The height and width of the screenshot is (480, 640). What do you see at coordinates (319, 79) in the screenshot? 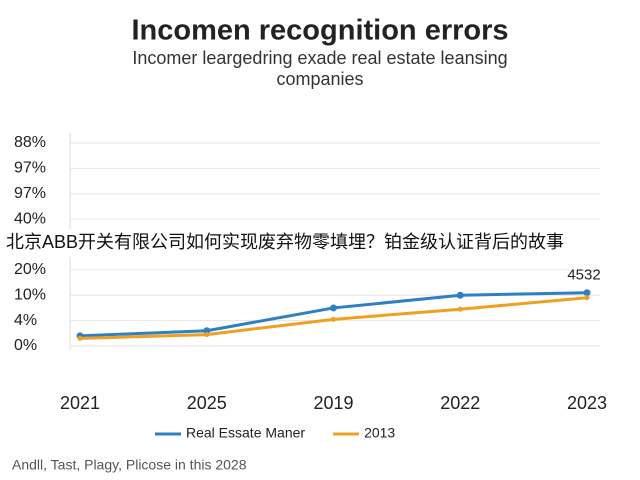
I see `chart-subtitle: companies` at bounding box center [319, 79].